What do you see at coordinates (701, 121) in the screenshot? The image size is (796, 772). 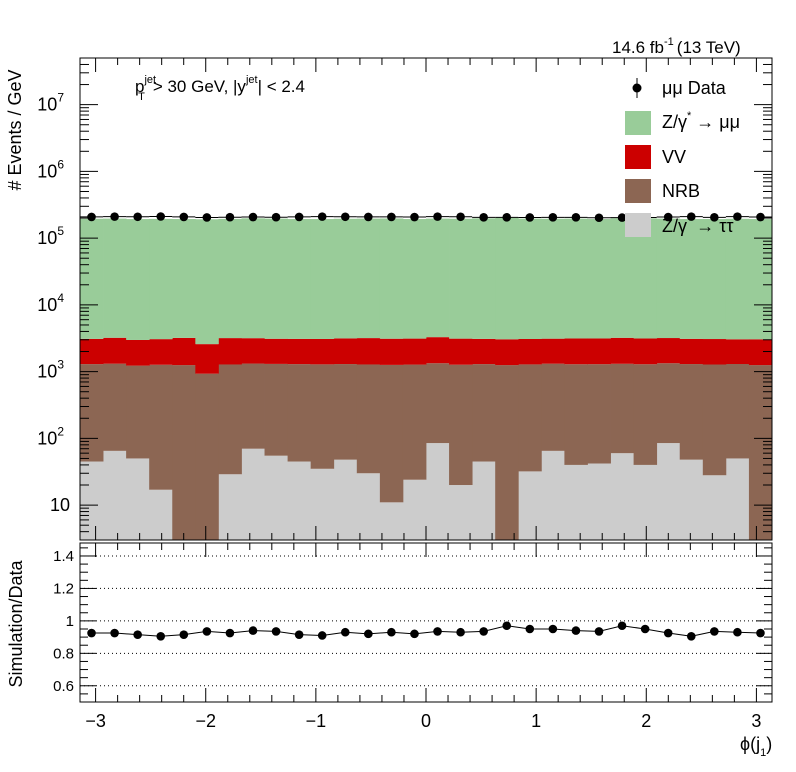 I see `svg-text:Z/γ*→ μμ: Z/γ* → μμ` at bounding box center [701, 121].